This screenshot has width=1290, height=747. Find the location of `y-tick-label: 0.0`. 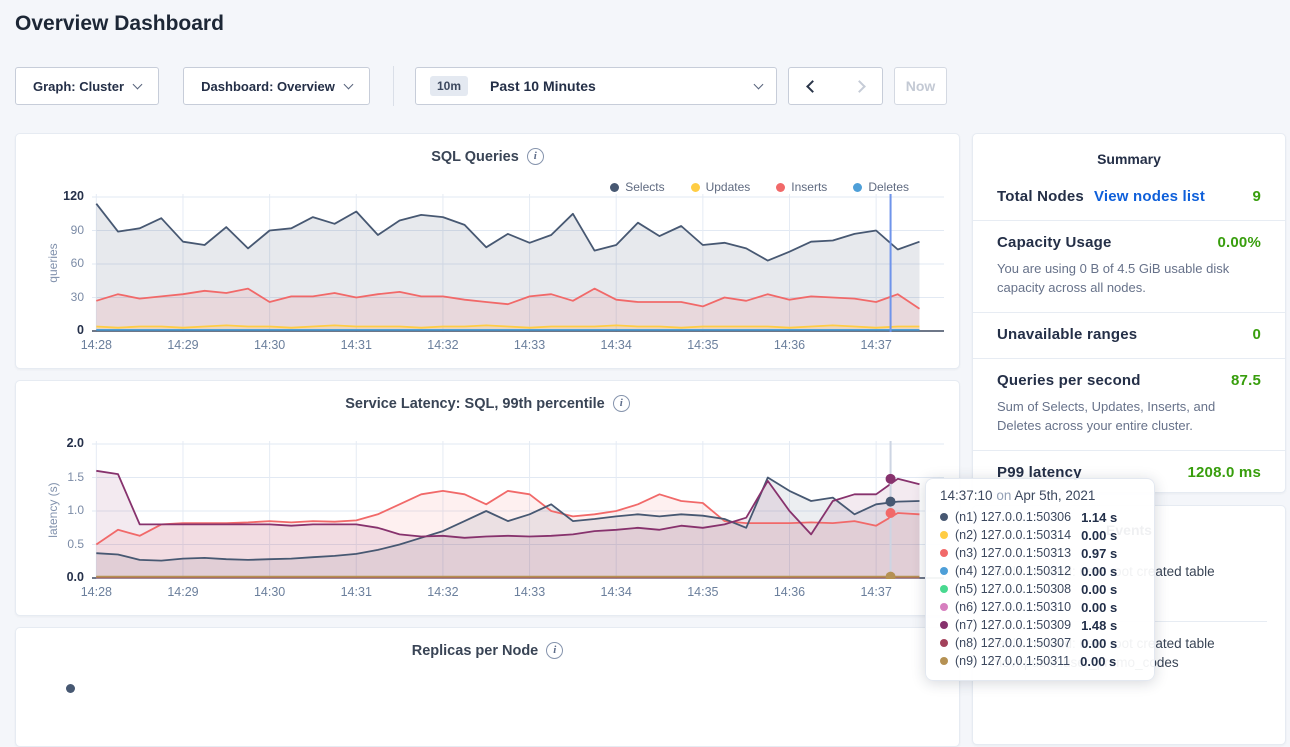

y-tick-label: 0.0 is located at coordinates (75, 577).